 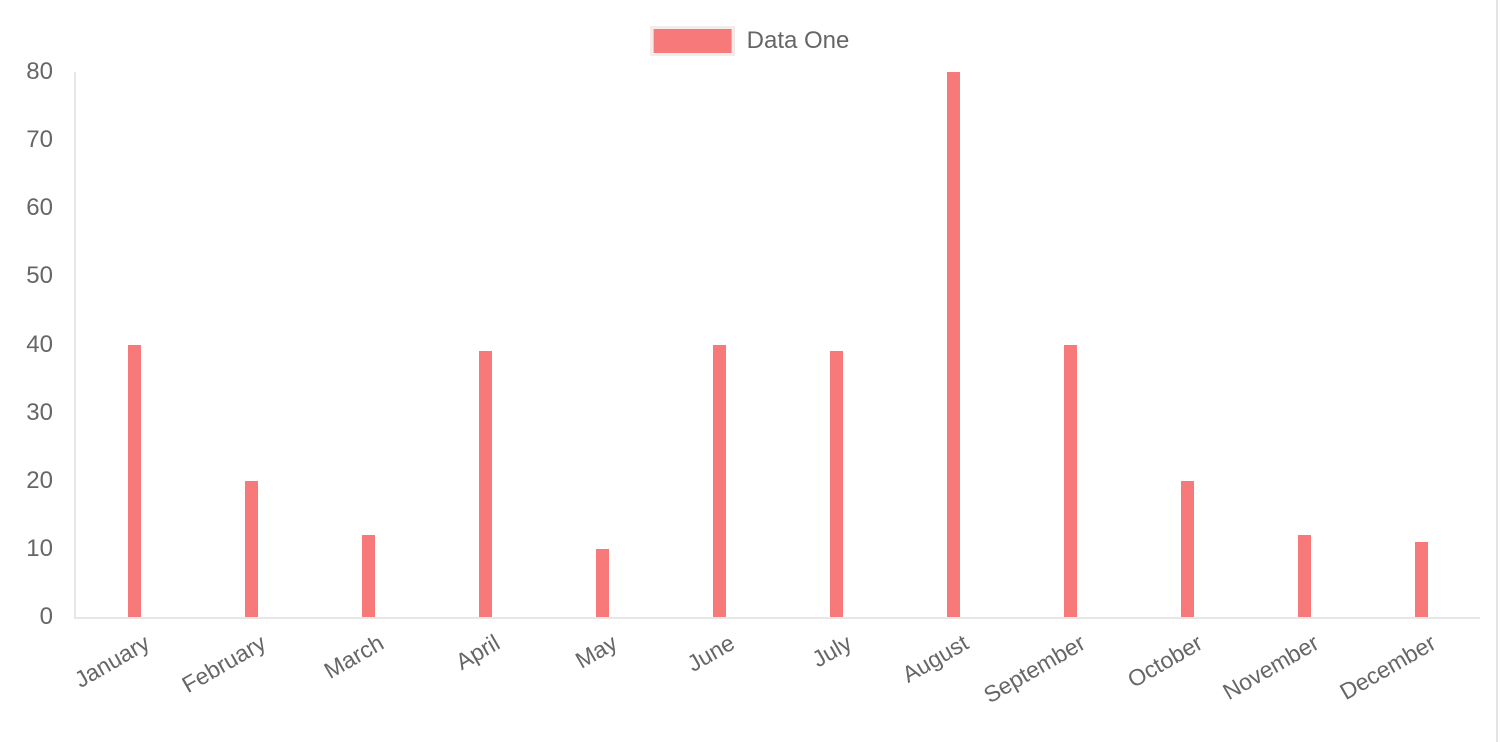 What do you see at coordinates (831, 651) in the screenshot?
I see `x-label-july: July` at bounding box center [831, 651].